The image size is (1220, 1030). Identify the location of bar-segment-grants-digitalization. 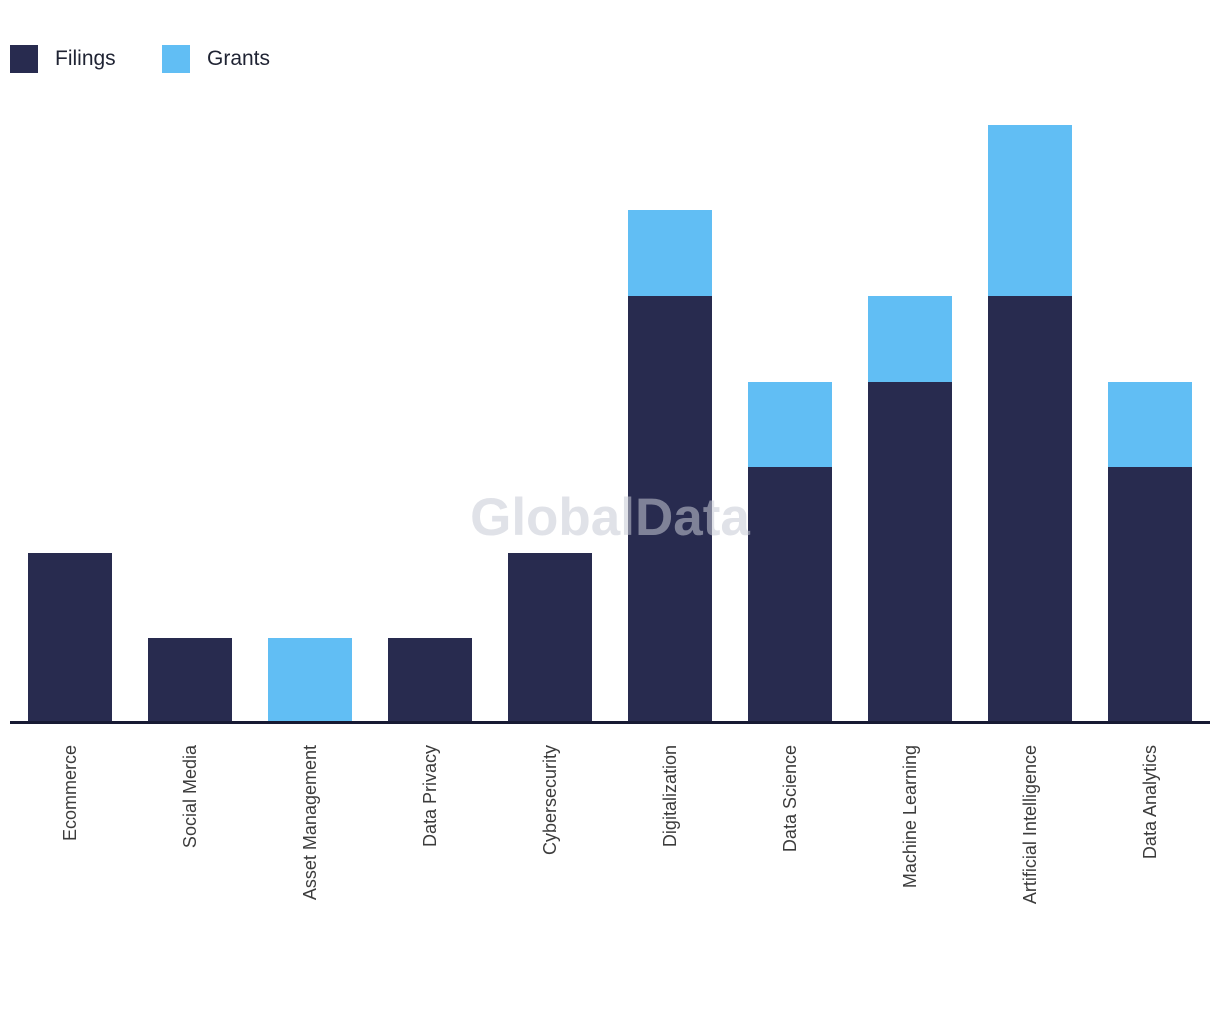
(670, 253).